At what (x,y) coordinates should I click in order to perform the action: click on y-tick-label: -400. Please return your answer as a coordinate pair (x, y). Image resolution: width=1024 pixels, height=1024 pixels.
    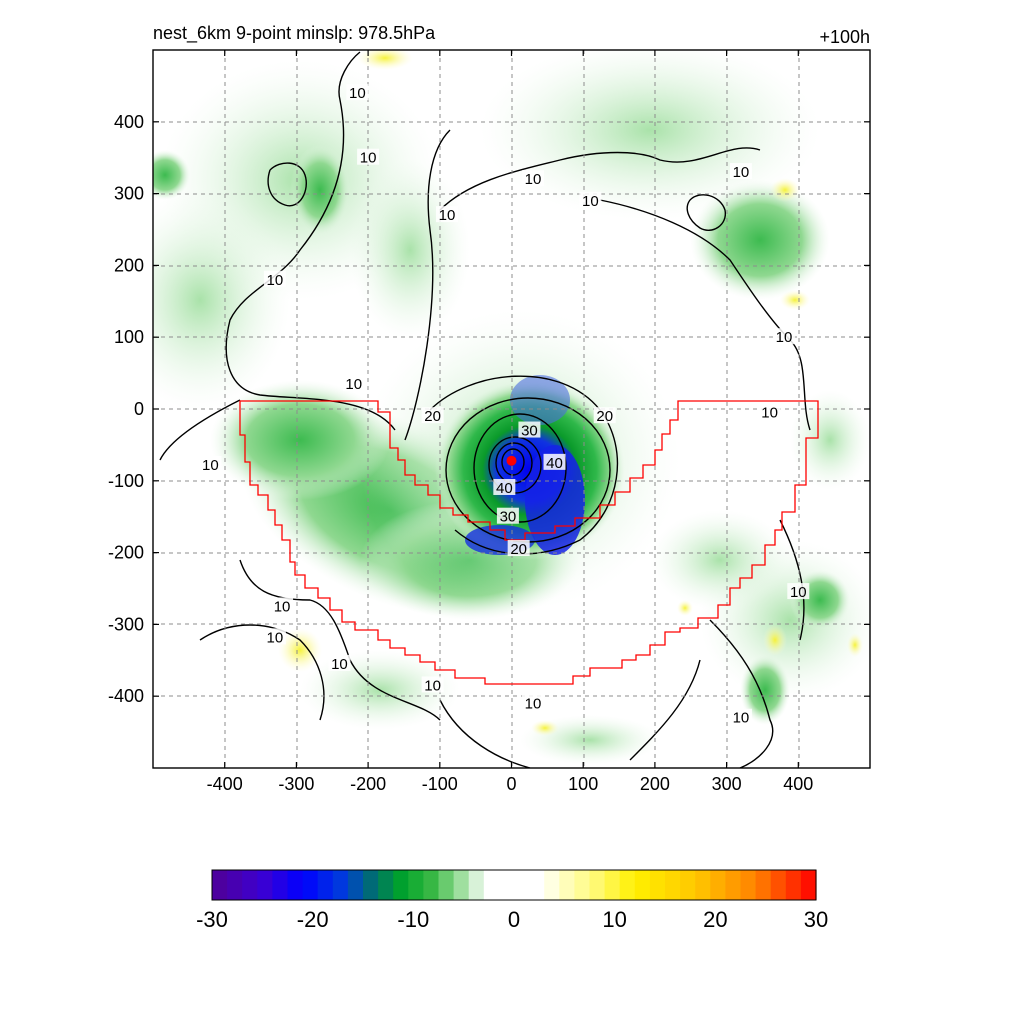
    Looking at the image, I should click on (126, 696).